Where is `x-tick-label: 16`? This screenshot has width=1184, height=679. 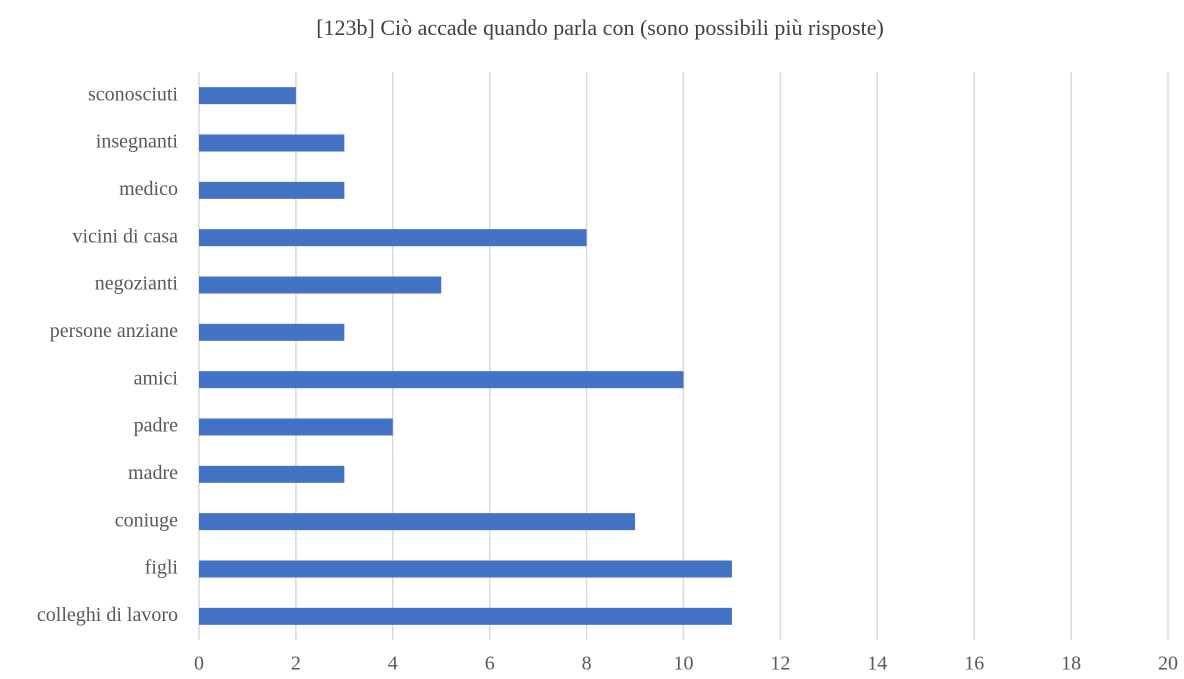
x-tick-label: 16 is located at coordinates (974, 664).